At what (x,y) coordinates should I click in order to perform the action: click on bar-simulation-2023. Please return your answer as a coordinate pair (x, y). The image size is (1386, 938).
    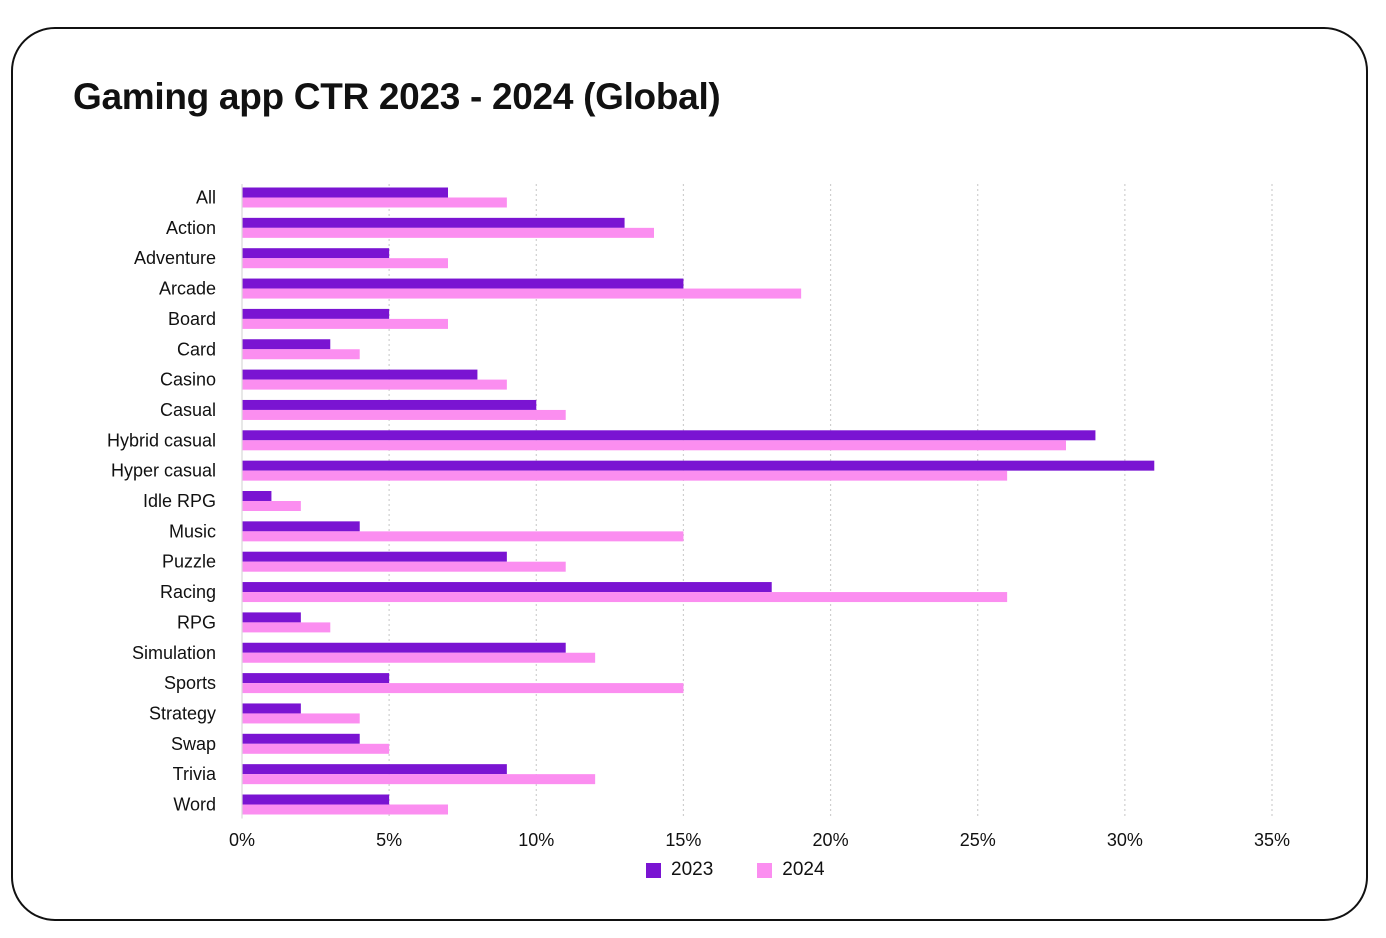
    Looking at the image, I should click on (404, 647).